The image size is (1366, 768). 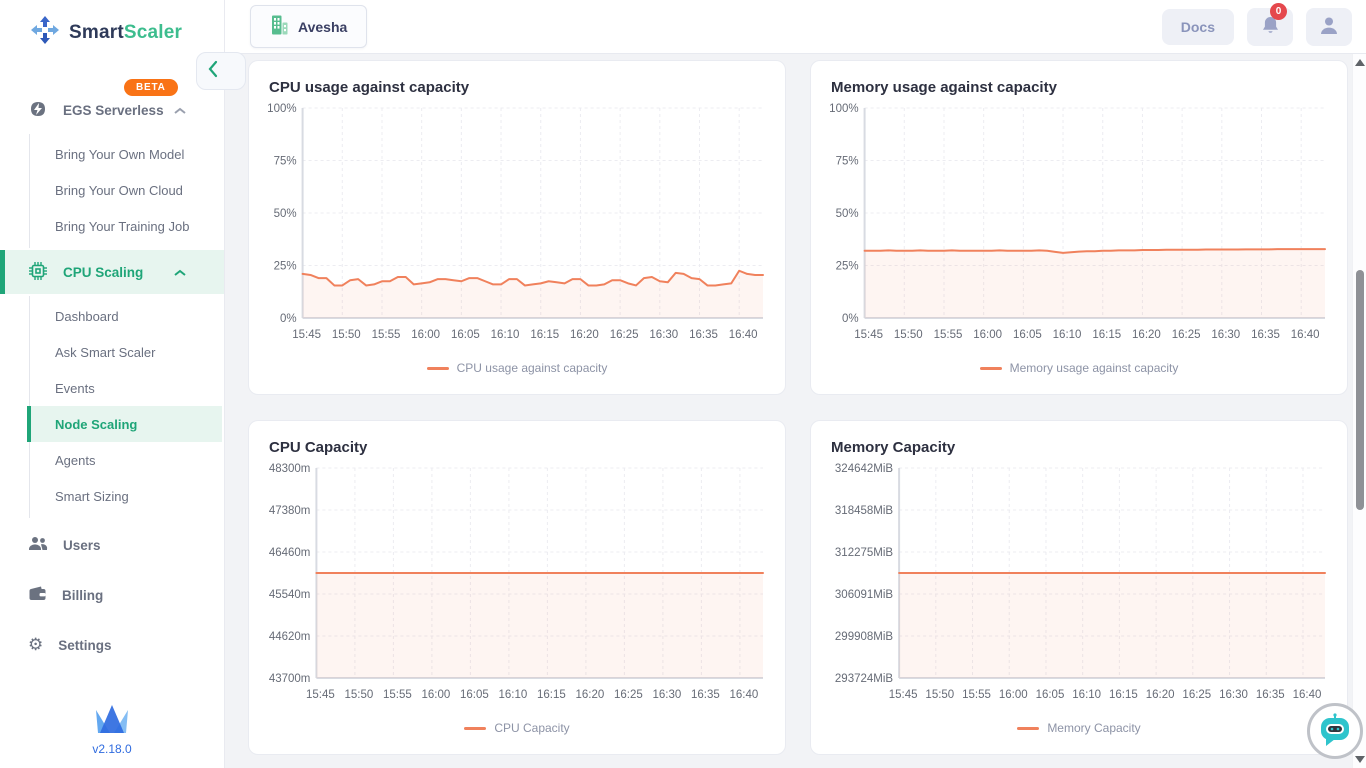 What do you see at coordinates (151, 87) in the screenshot?
I see `beta-badge: BETA` at bounding box center [151, 87].